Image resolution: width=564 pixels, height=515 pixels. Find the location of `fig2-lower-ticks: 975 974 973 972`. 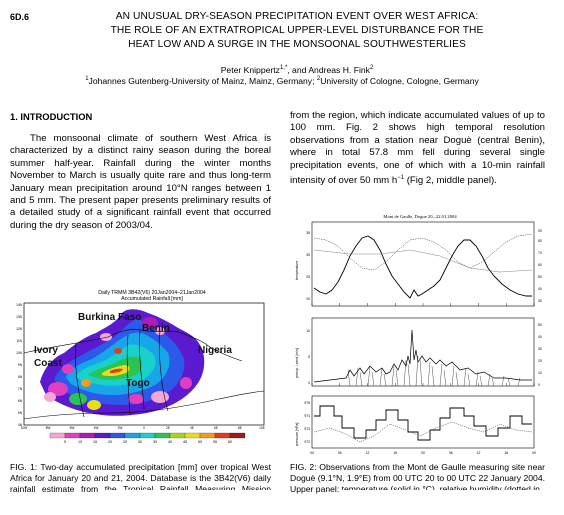

fig2-lower-ticks: 975 974 973 972 is located at coordinates (307, 422).